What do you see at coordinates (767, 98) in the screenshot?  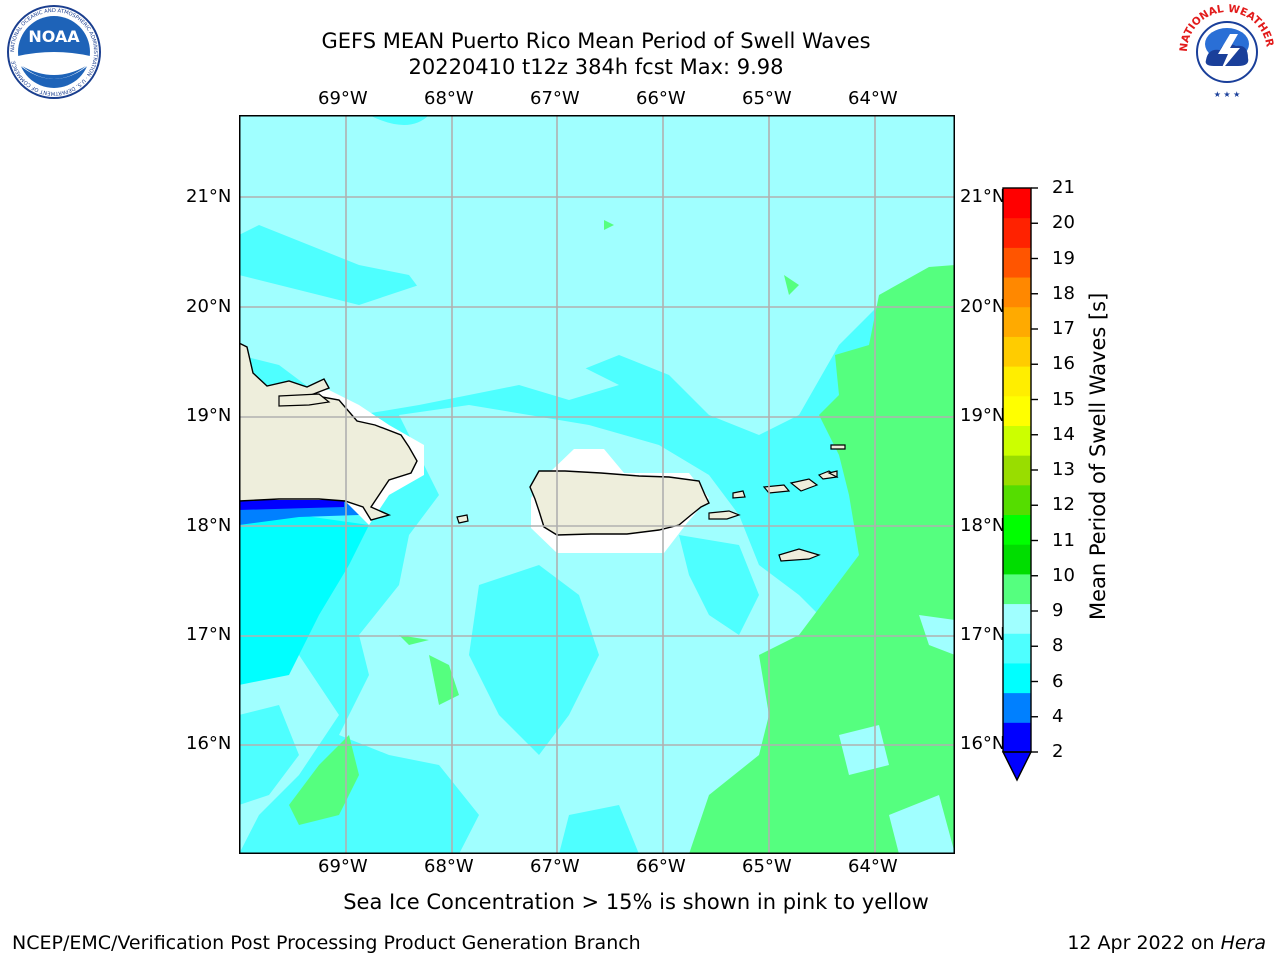 I see `lon-label-top: 65°W` at bounding box center [767, 98].